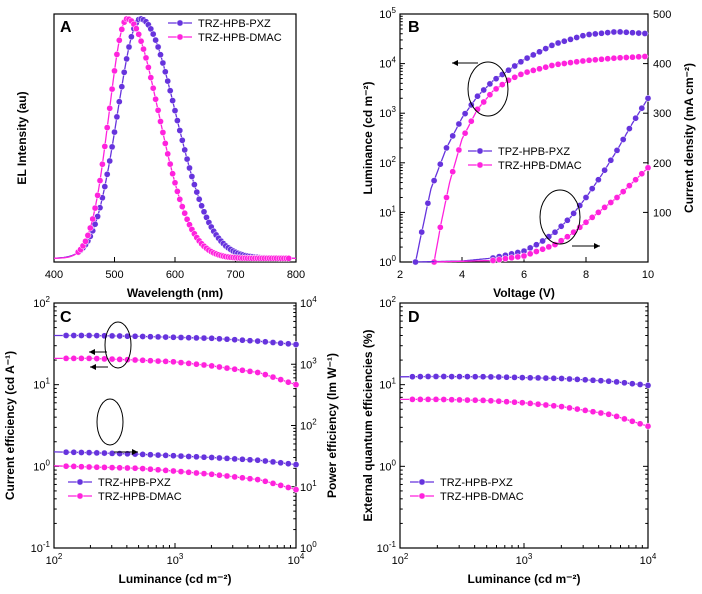  Describe the element at coordinates (140, 497) in the screenshot. I see `legend-label-c-1: TRZ-HPB-DMAC` at that location.